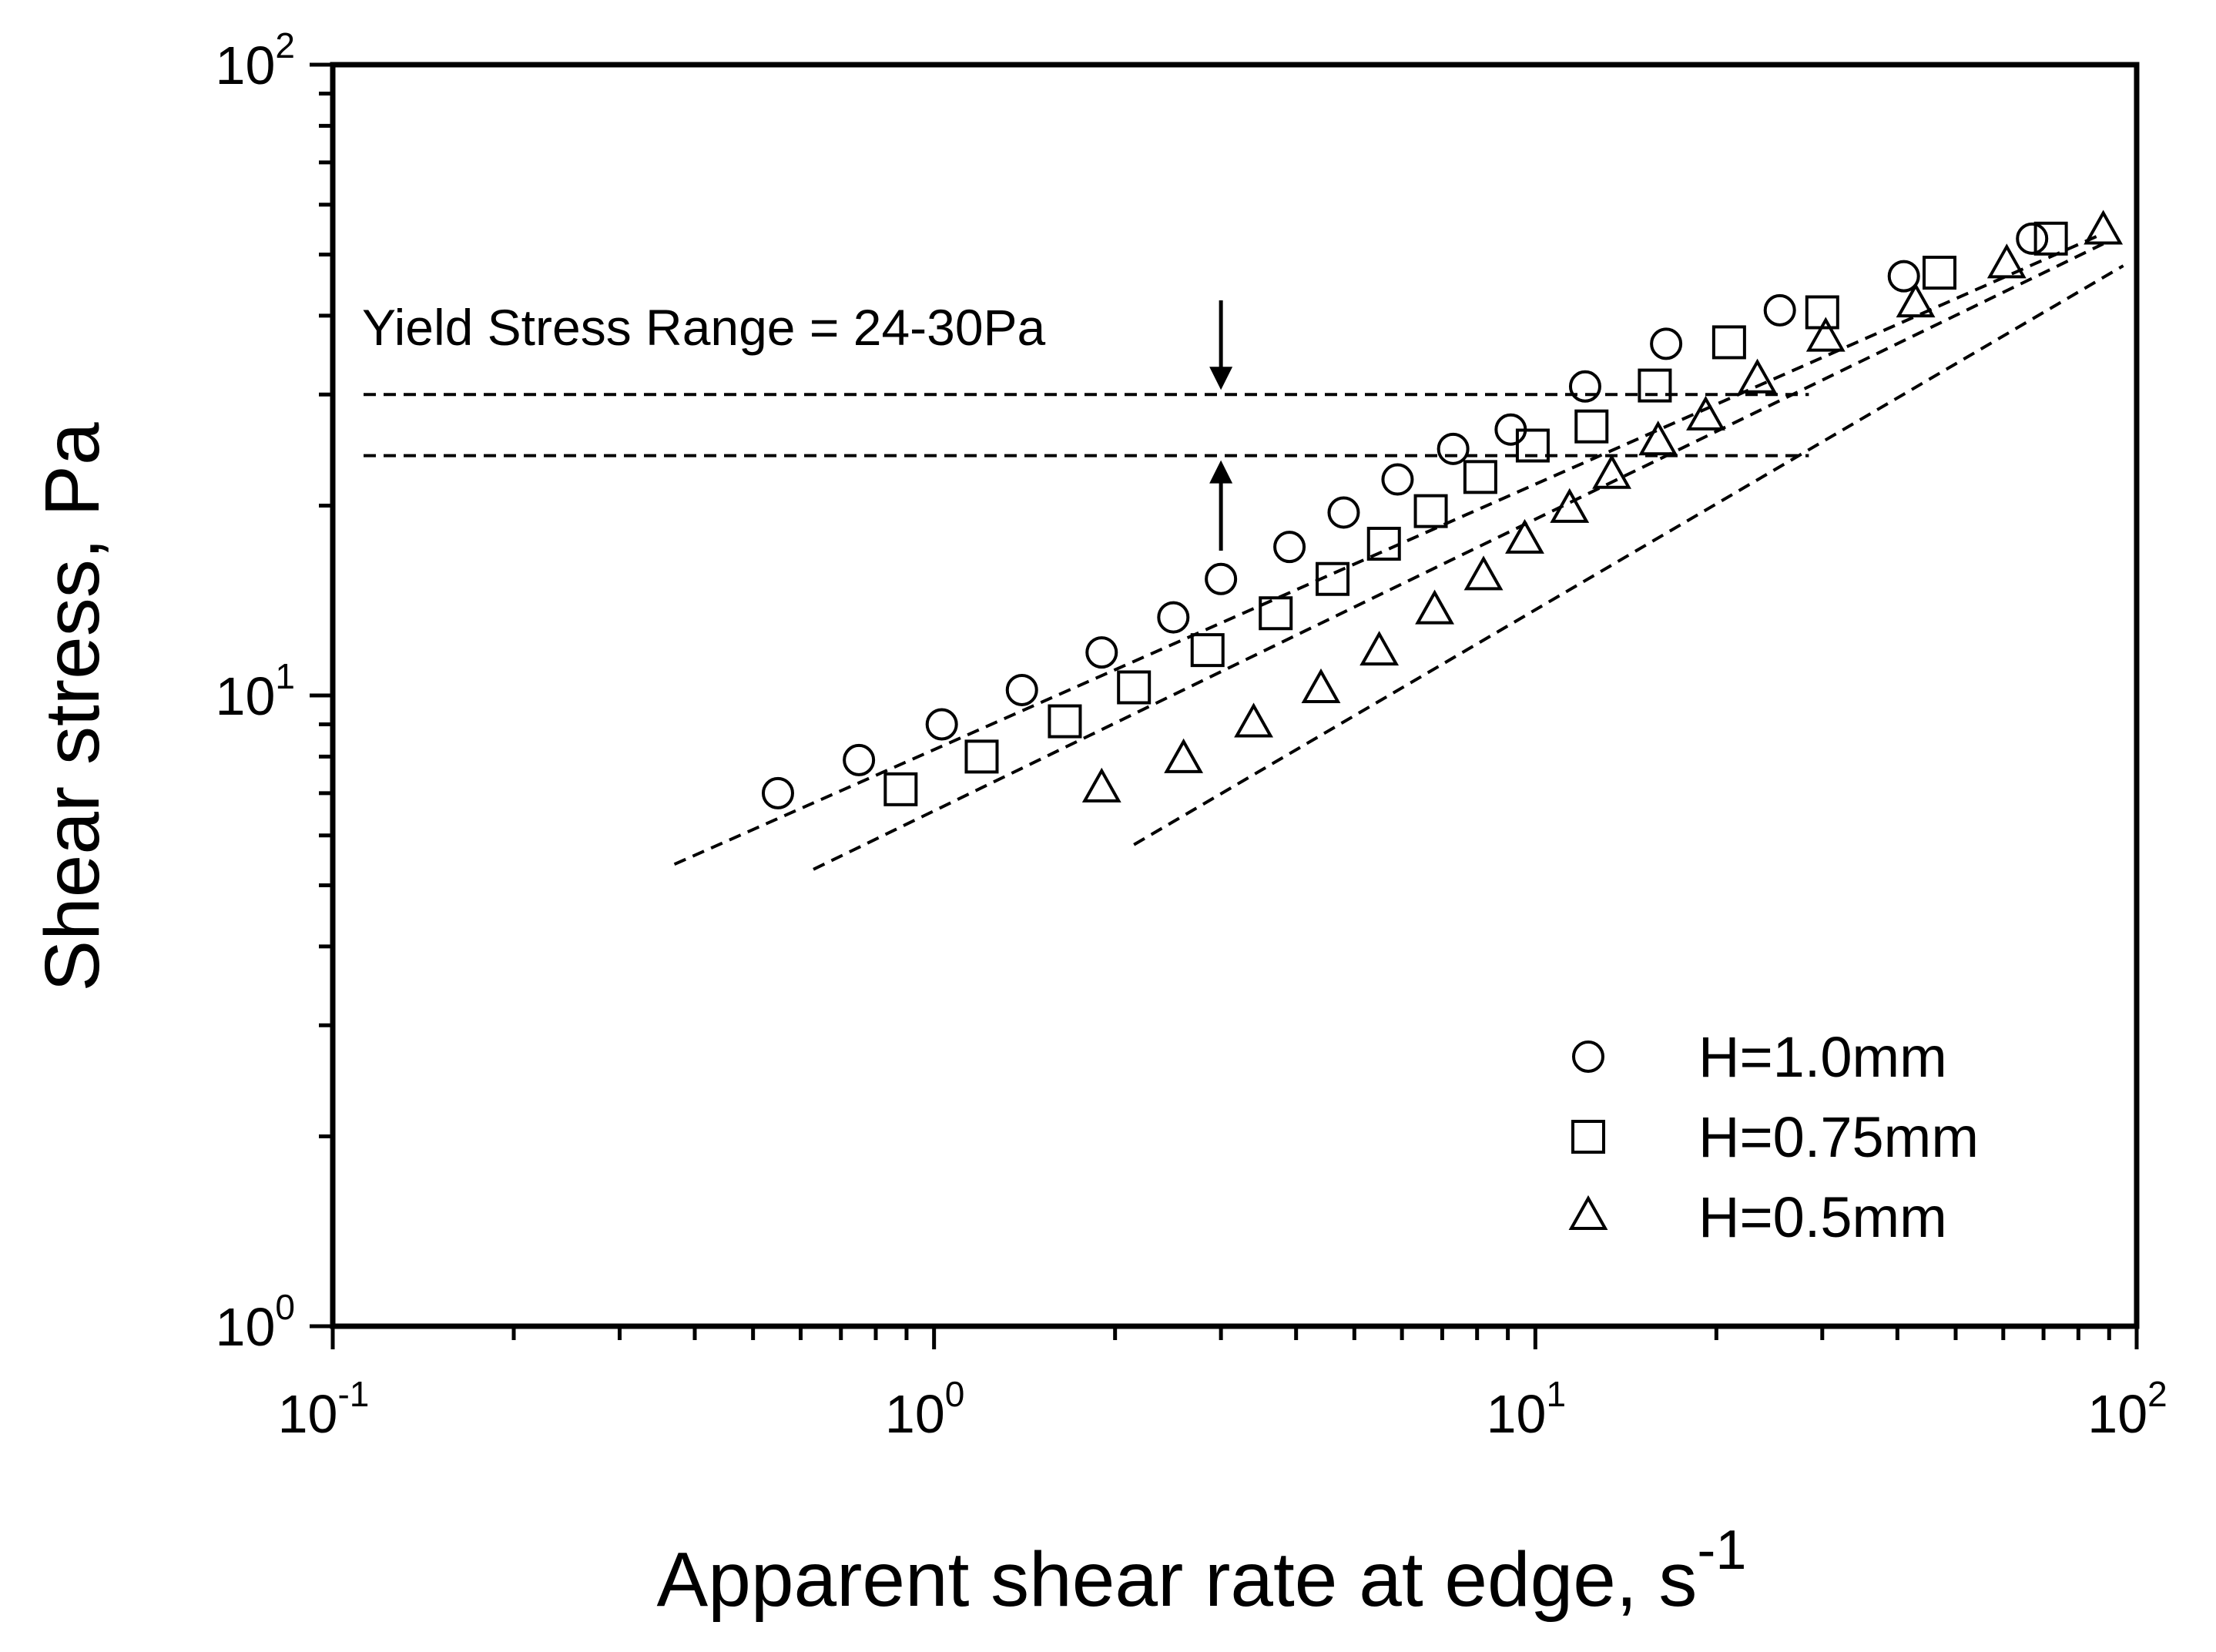 The height and width of the screenshot is (1652, 2216). Describe the element at coordinates (353, 1394) in the screenshot. I see `x-tick-exponent: -1` at that location.